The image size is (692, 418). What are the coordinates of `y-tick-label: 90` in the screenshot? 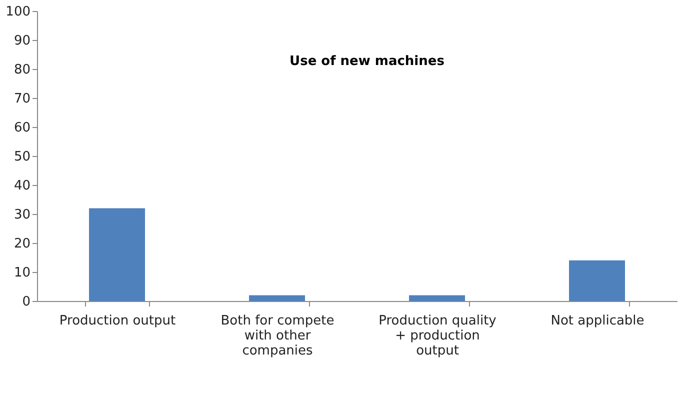 It's located at (22, 41).